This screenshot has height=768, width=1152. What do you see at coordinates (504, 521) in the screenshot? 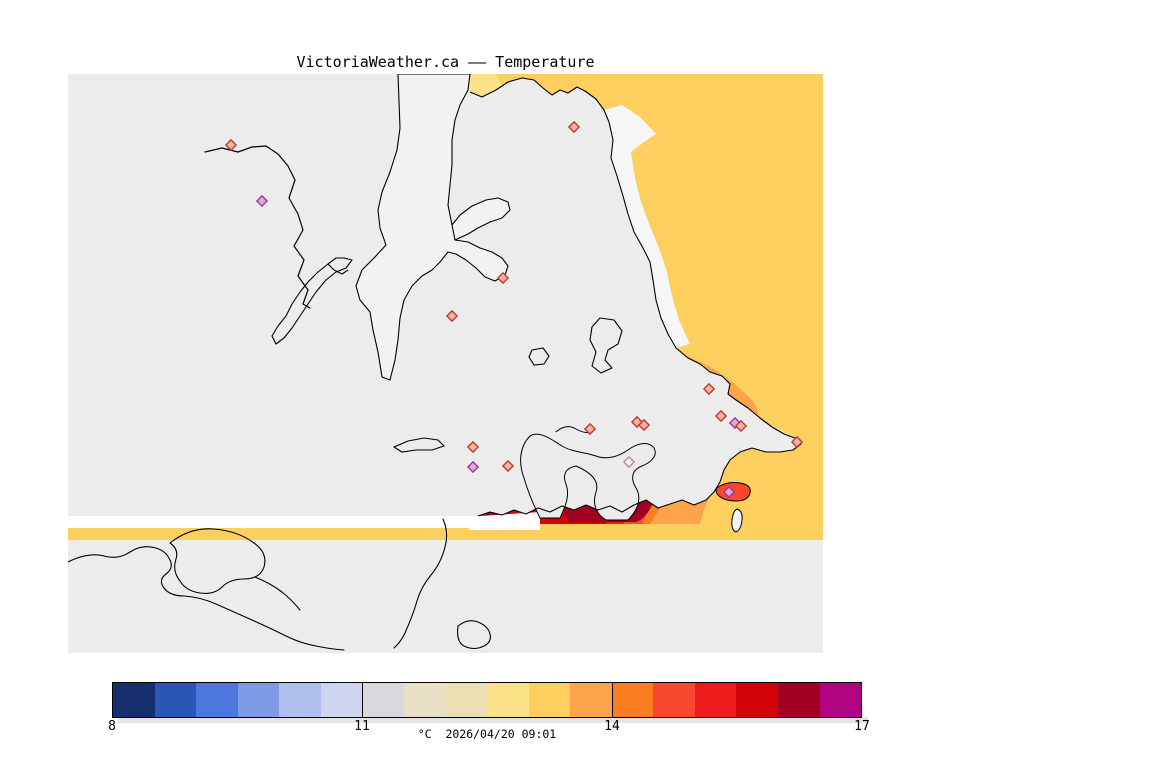
I see `data-edge-band2` at bounding box center [504, 521].